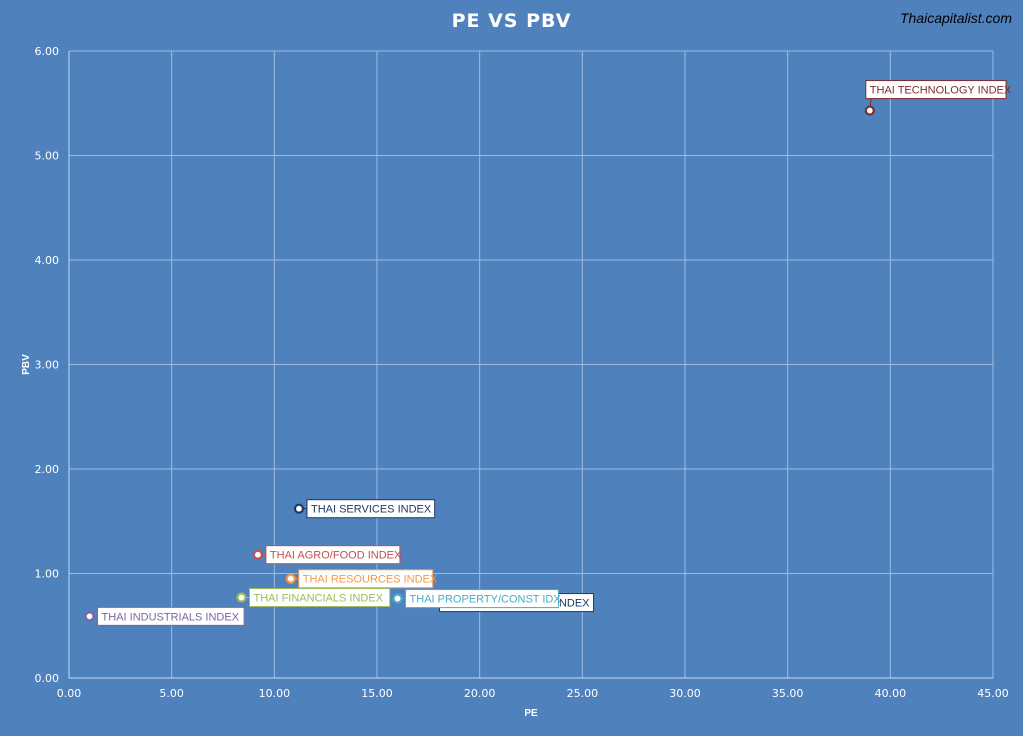 Image resolution: width=1023 pixels, height=736 pixels. What do you see at coordinates (941, 91) in the screenshot?
I see `data-label: THAI TECHNOLOGY INDEX` at bounding box center [941, 91].